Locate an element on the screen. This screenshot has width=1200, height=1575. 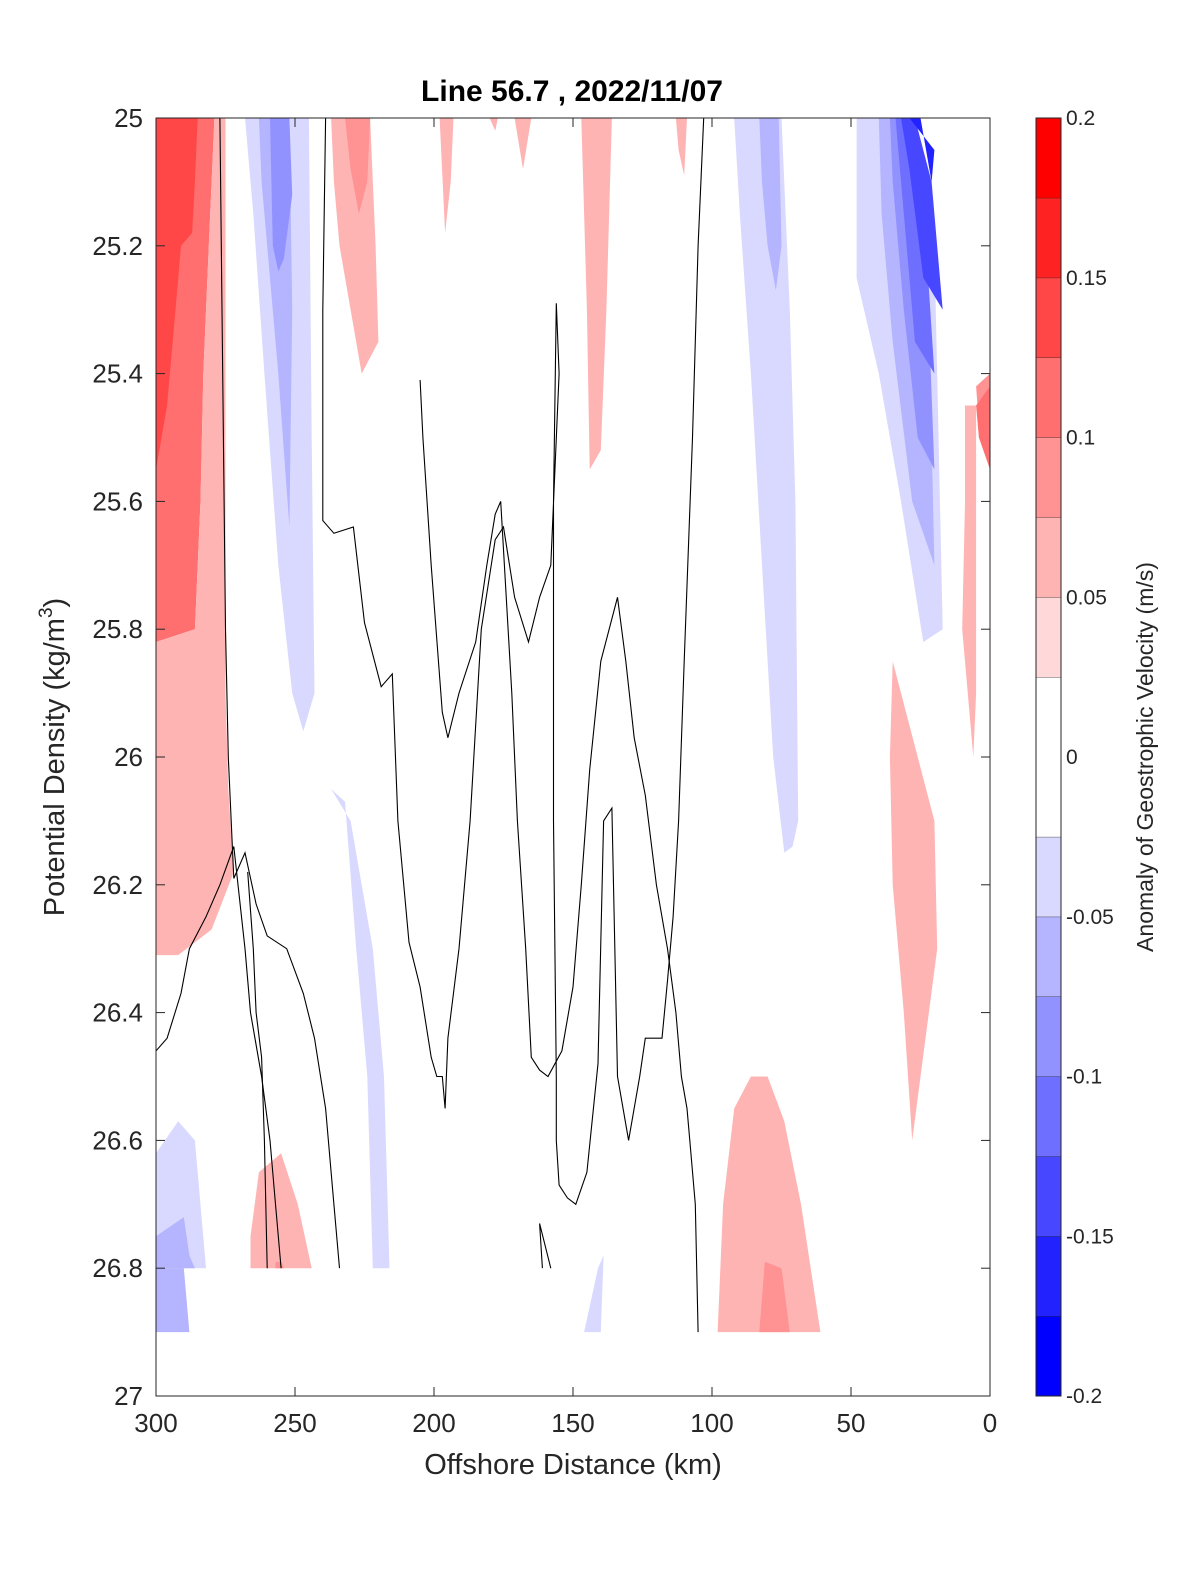
colorbar-tick-label: -0.2 is located at coordinates (1084, 1396).